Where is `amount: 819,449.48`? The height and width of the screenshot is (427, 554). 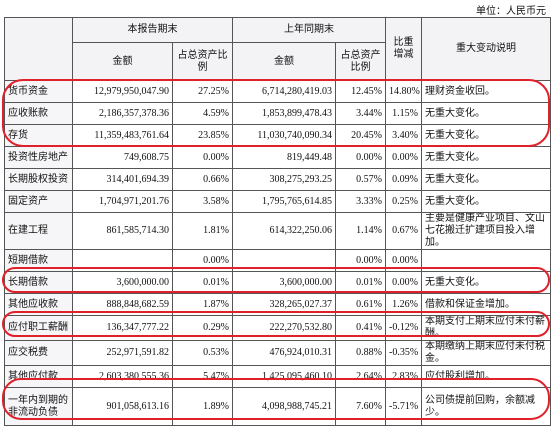 amount: 819,449.48 is located at coordinates (284, 157).